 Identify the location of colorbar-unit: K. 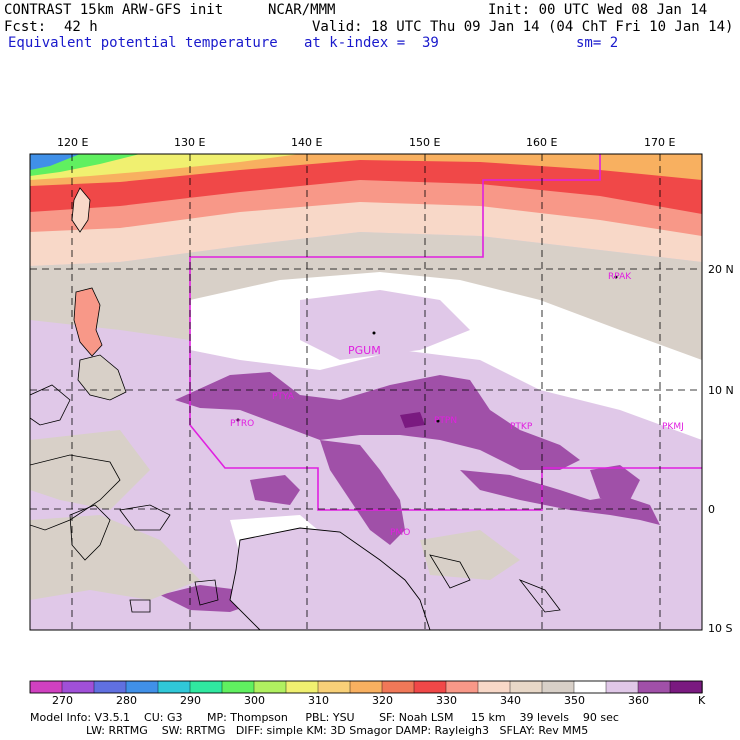
(702, 700).